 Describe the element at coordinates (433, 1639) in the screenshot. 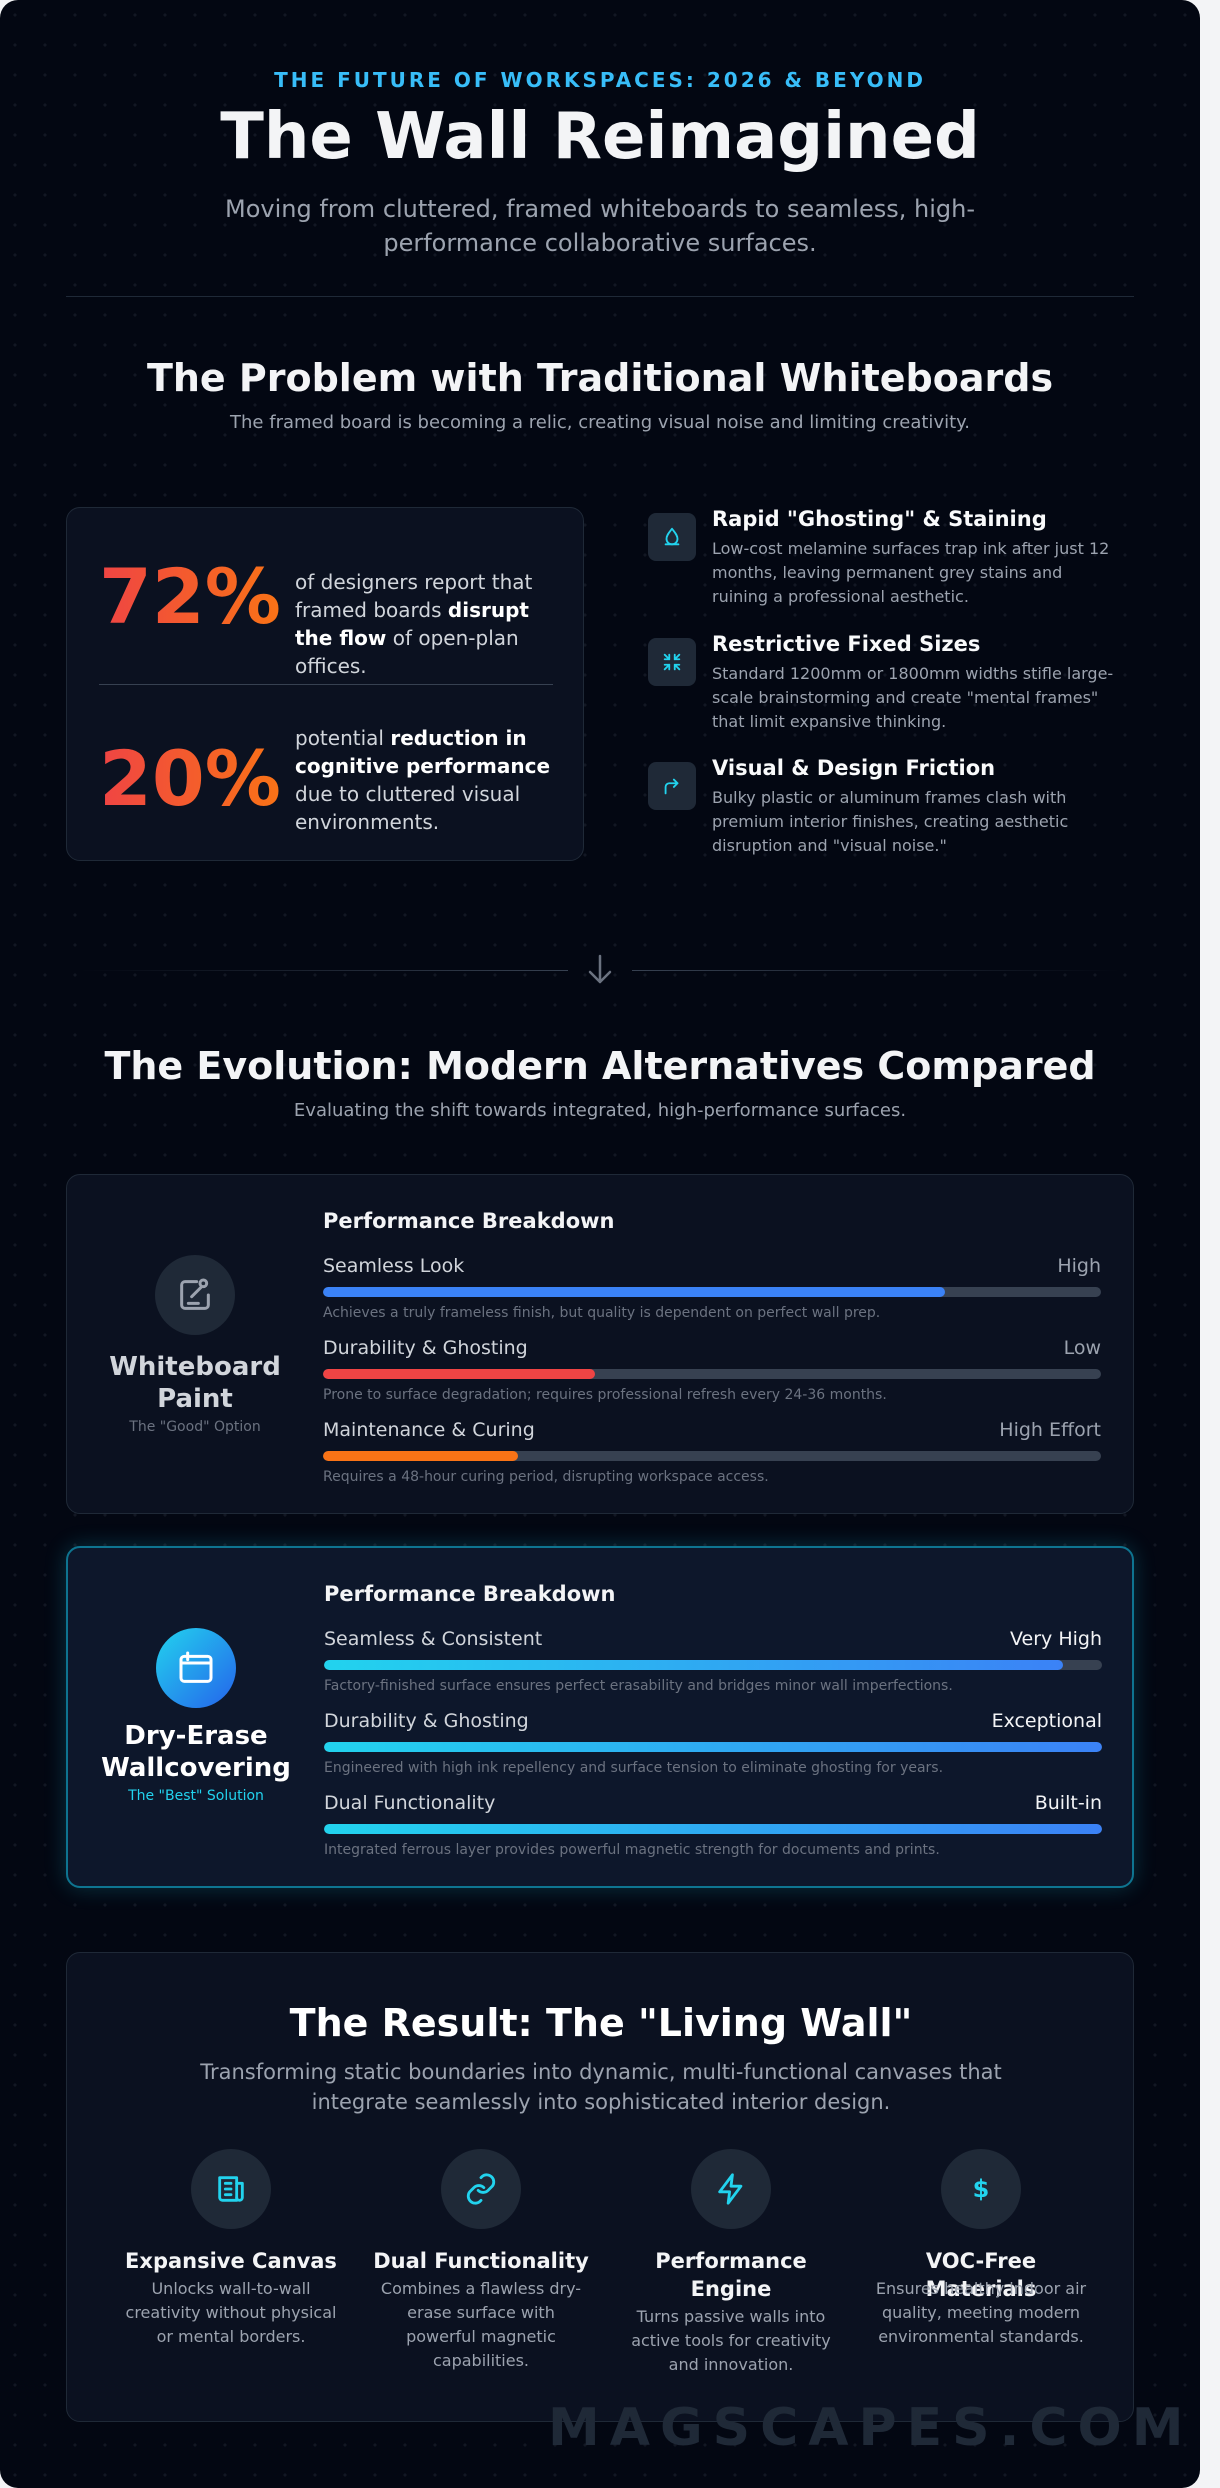

I see `metric-label: Seamless & Consistent` at that location.